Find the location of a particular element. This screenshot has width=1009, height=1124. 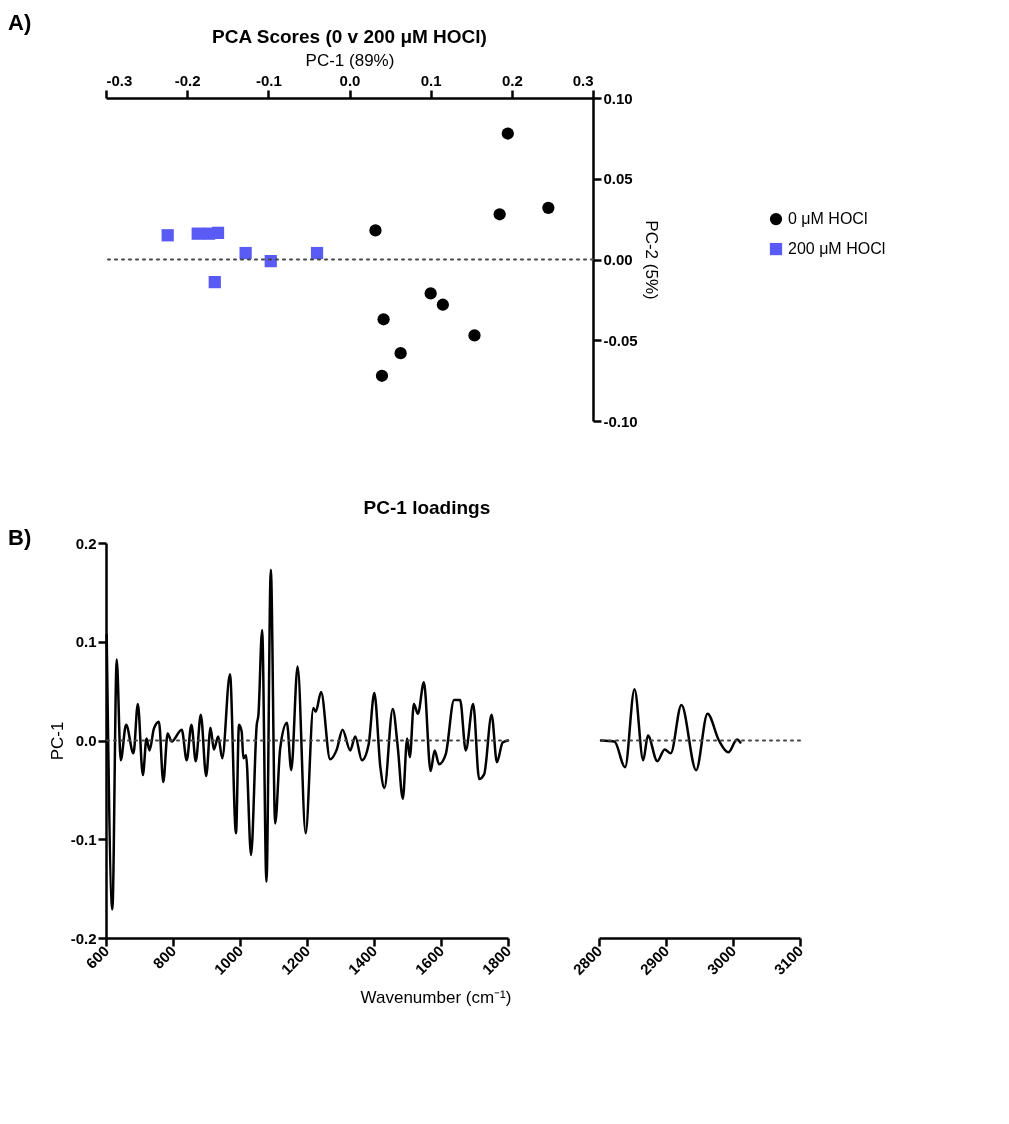

x-axis-title: Wavenumber (cm⁻¹) is located at coordinates (436, 997).